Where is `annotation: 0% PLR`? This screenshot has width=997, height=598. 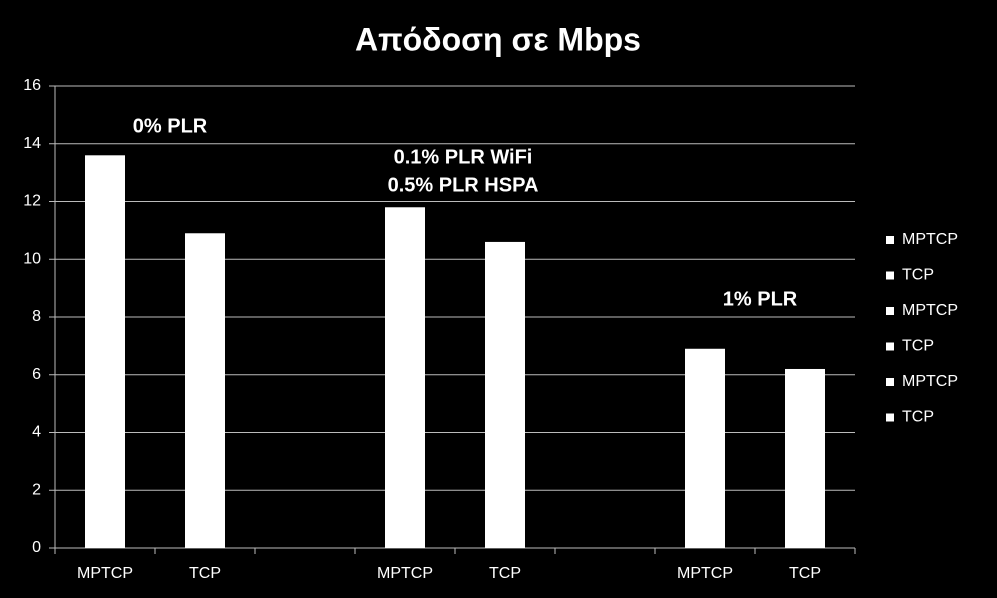 annotation: 0% PLR is located at coordinates (170, 126).